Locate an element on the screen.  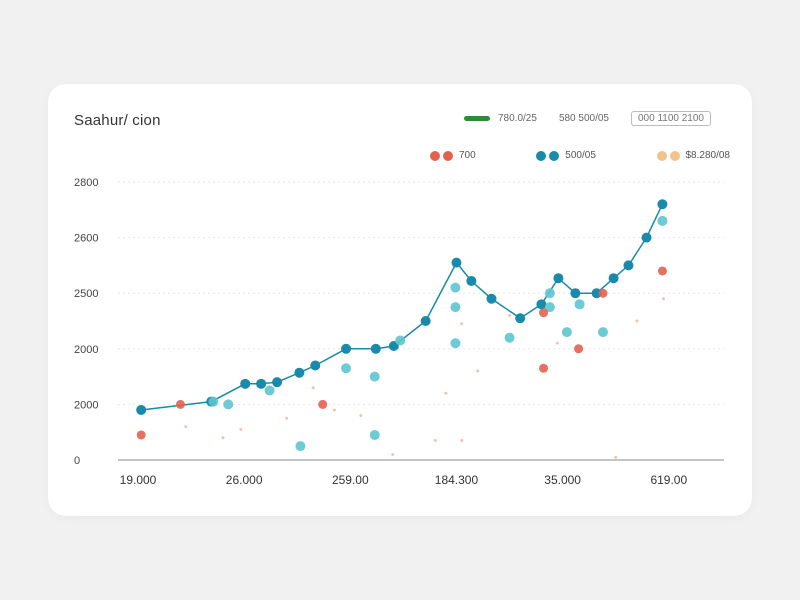
legend-item-teal: 500/05 is located at coordinates (566, 155).